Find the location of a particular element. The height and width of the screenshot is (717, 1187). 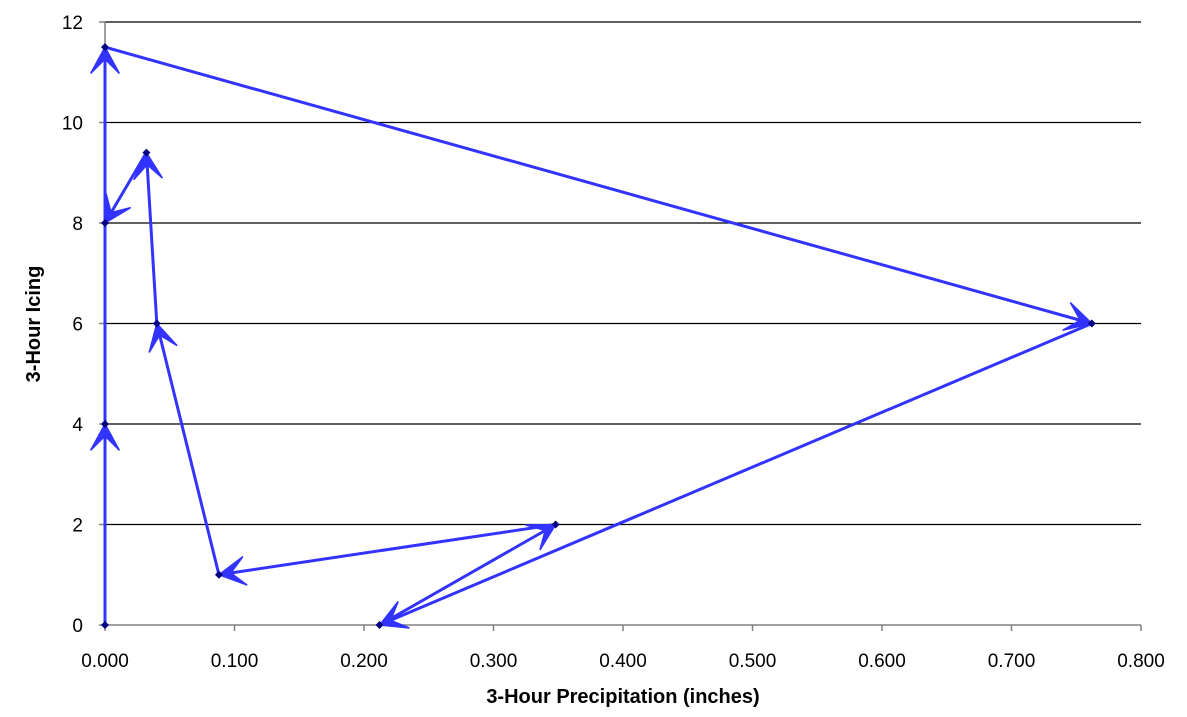

x-tick-label: 0.000 is located at coordinates (105, 661).